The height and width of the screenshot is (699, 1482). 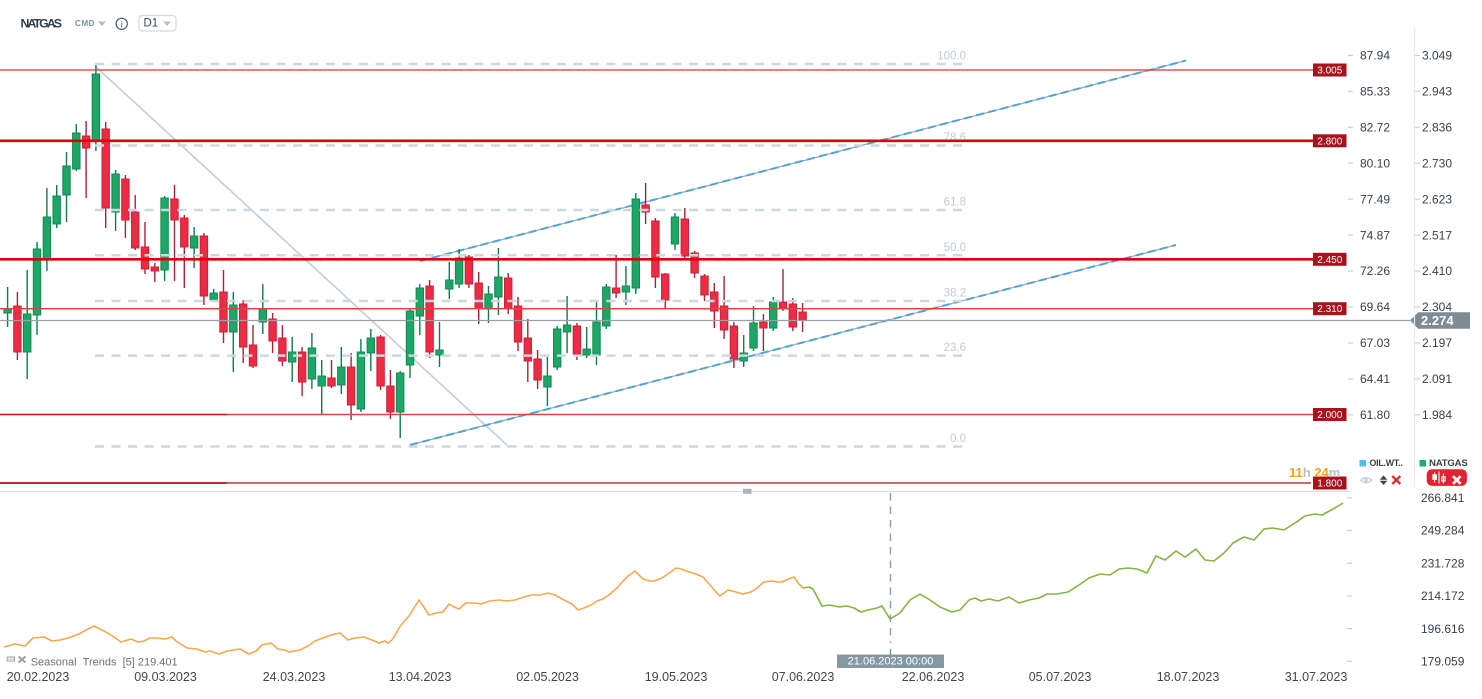 I want to click on svg-text: 100.0, so click(x=951, y=57).